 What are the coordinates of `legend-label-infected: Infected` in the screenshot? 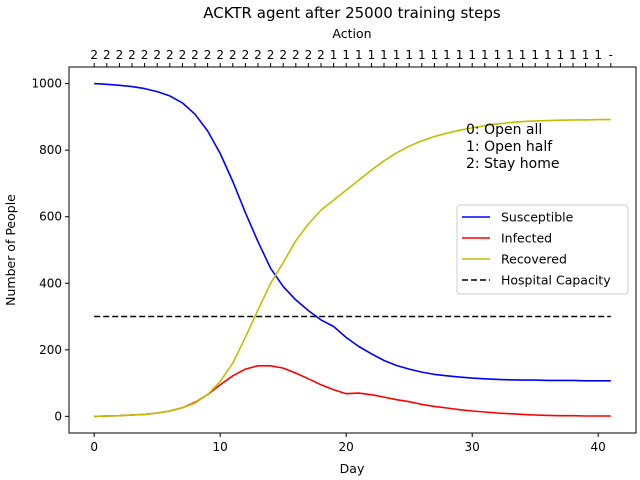 It's located at (526, 238).